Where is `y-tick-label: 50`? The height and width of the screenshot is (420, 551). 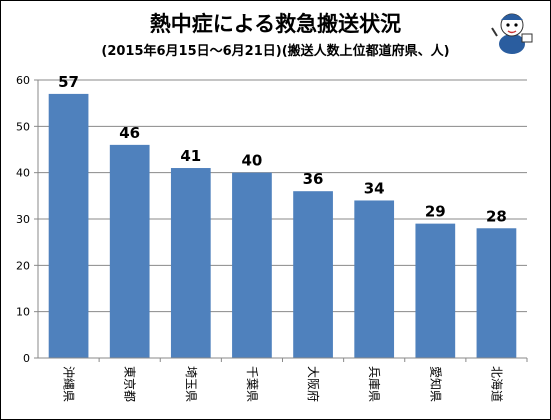 y-tick-label: 50 is located at coordinates (23, 126).